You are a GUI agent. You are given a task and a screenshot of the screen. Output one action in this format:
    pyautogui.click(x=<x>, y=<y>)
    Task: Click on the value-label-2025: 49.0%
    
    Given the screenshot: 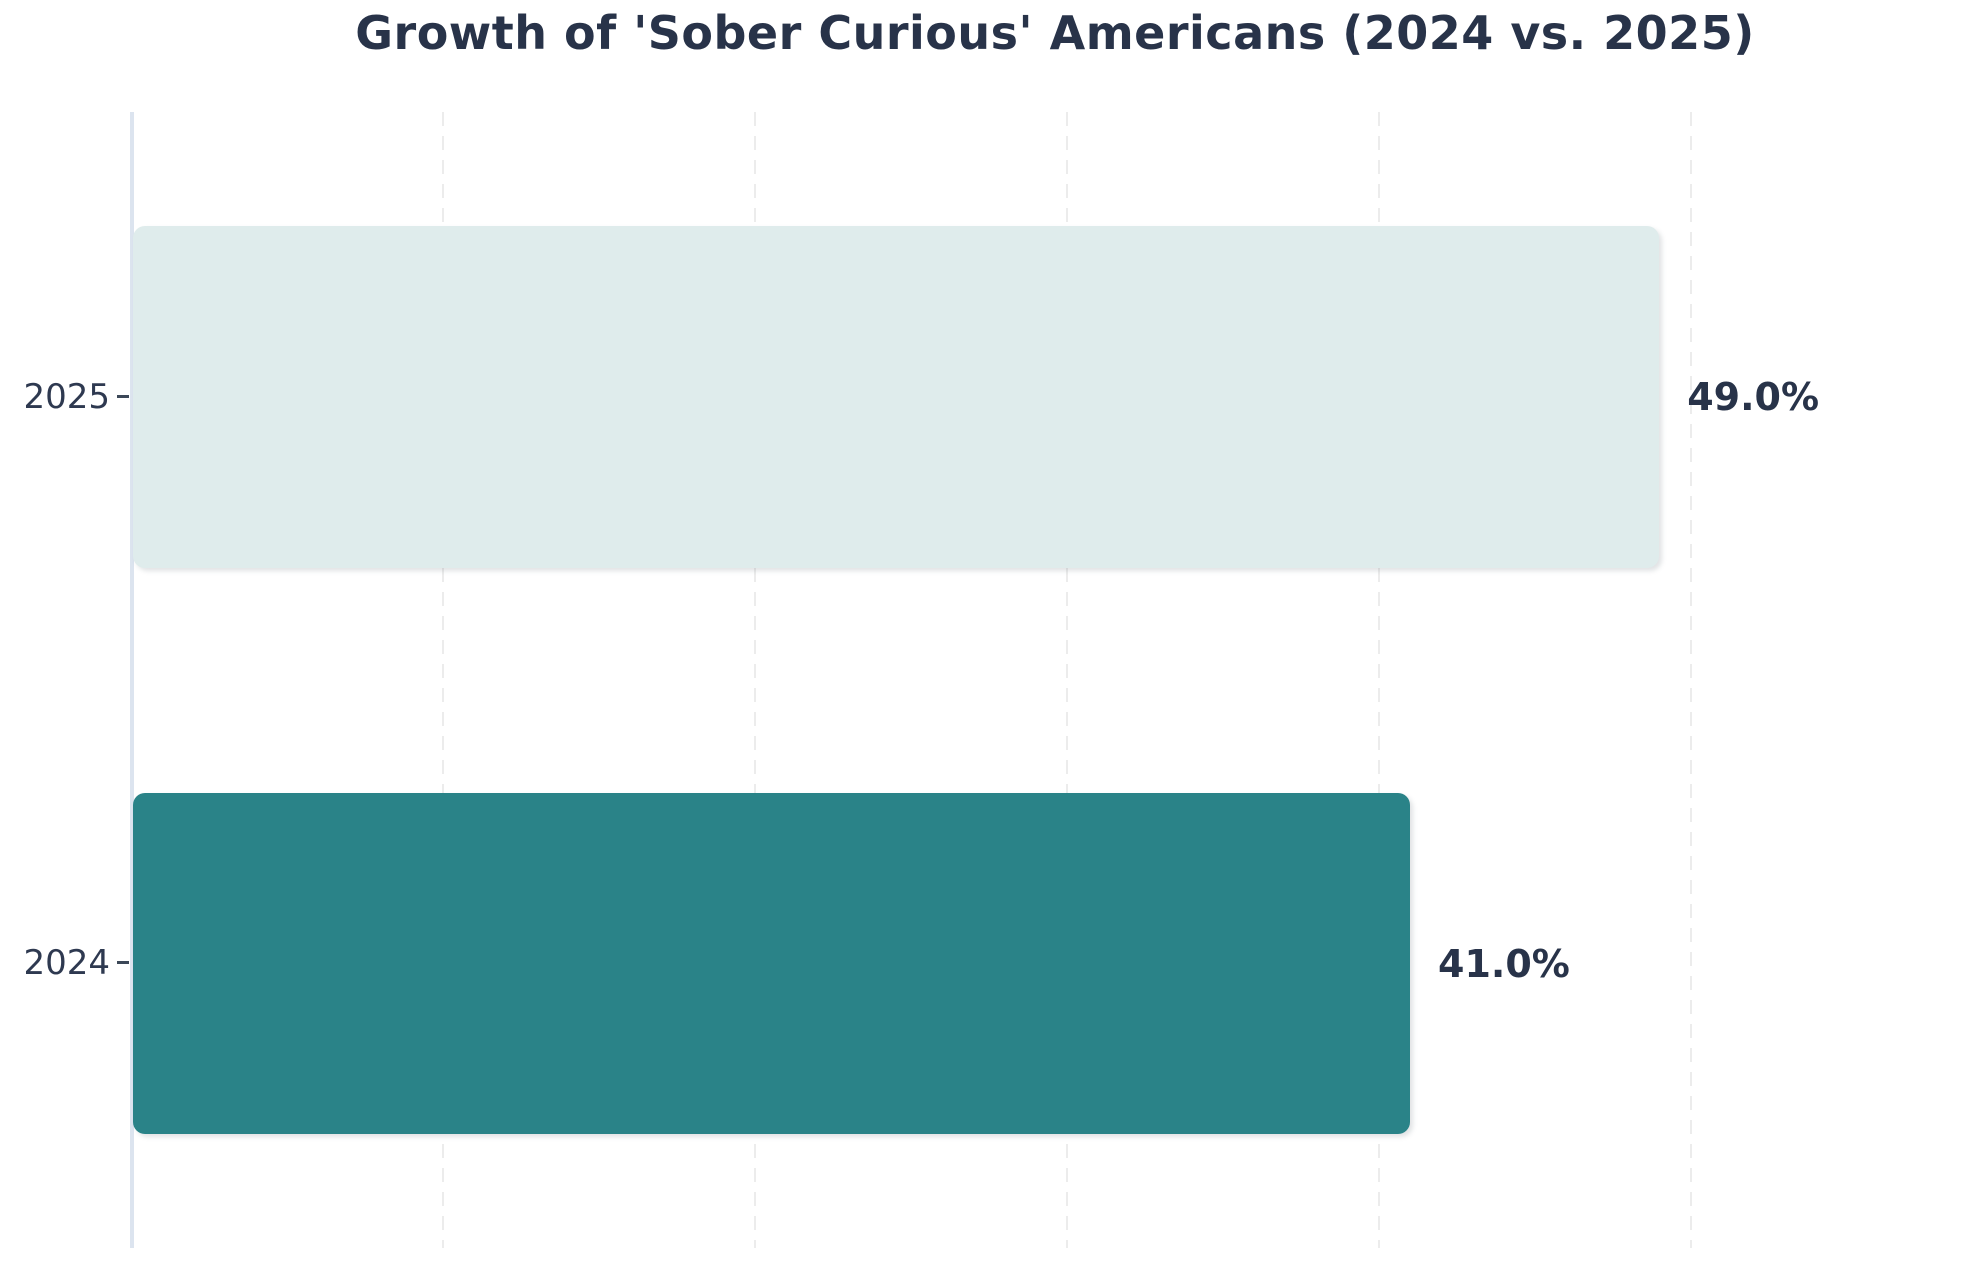 What is the action you would take?
    pyautogui.click(x=1753, y=397)
    